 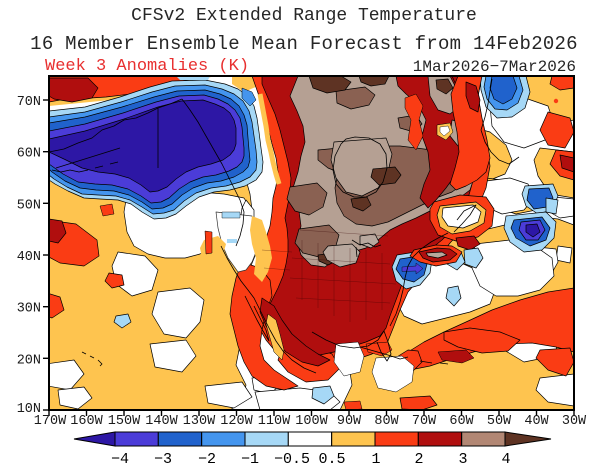 I want to click on svg-text: 50N, so click(x=29, y=205).